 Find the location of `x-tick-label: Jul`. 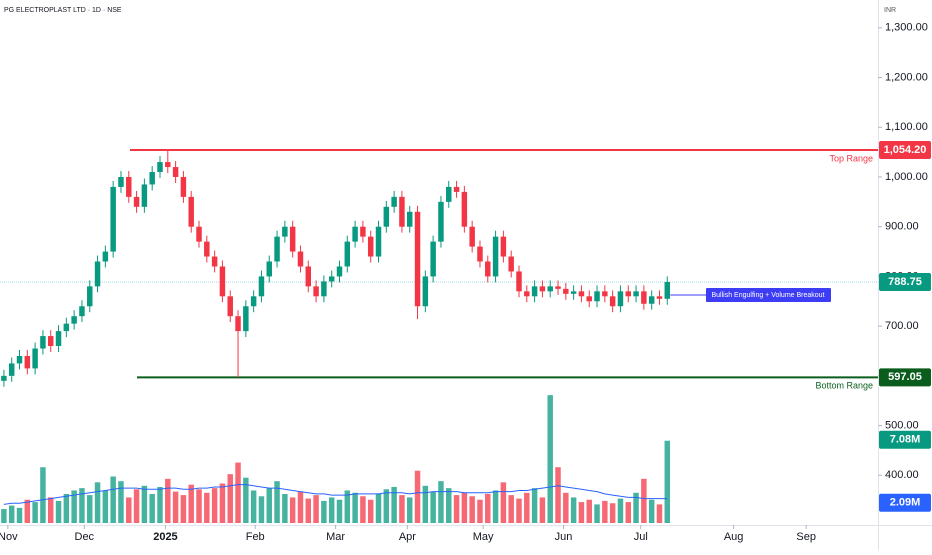

x-tick-label: Jul is located at coordinates (641, 537).